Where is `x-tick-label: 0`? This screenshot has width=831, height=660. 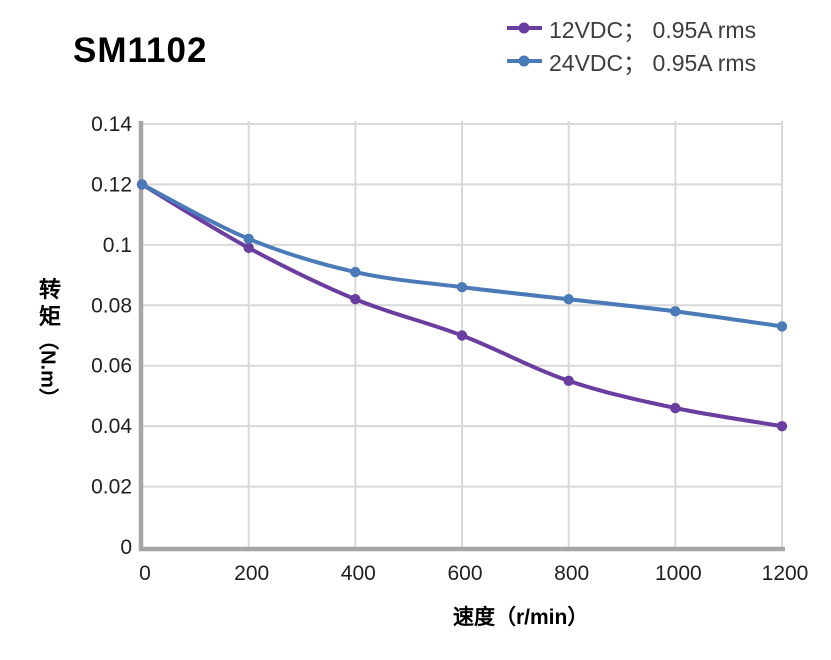 x-tick-label: 0 is located at coordinates (145, 573).